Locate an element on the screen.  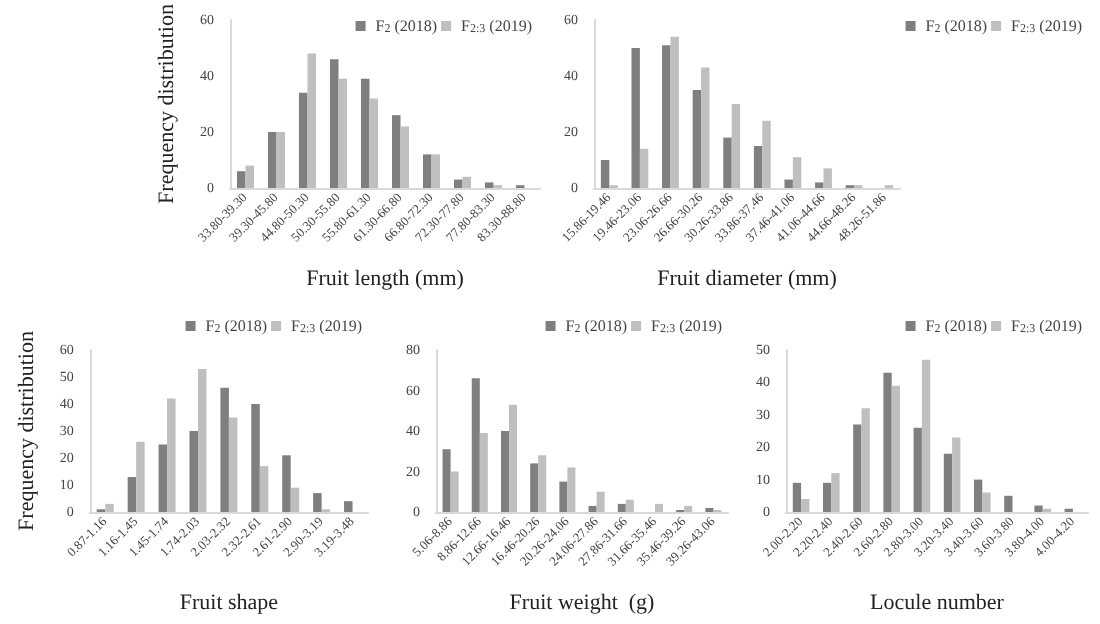
x-axis-title: Locule number is located at coordinates (937, 603).